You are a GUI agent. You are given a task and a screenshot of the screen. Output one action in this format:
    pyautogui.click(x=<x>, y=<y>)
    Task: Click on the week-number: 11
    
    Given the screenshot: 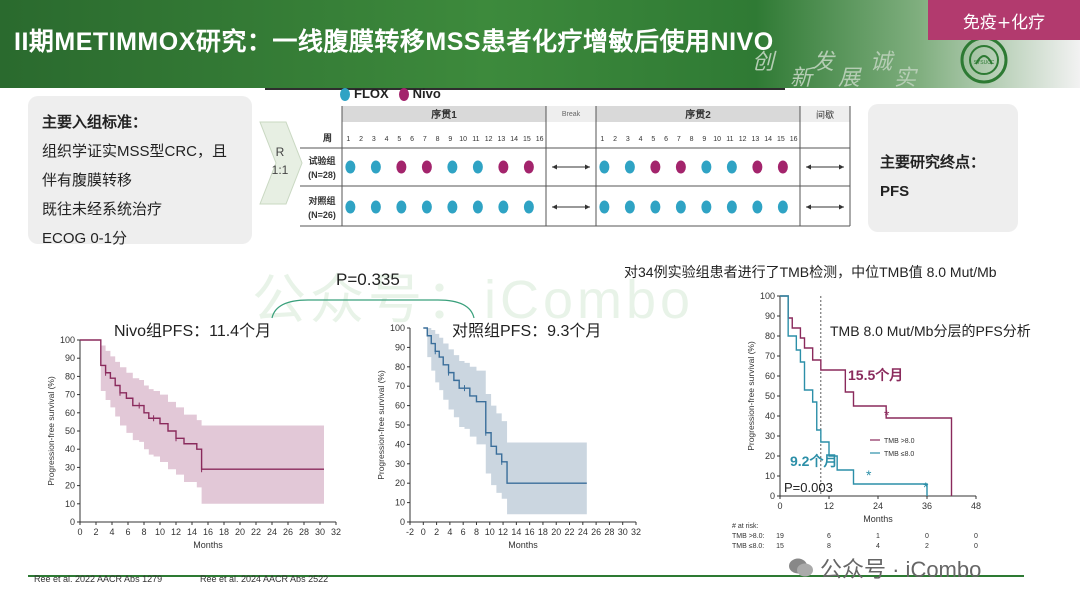 What is the action you would take?
    pyautogui.click(x=729, y=139)
    